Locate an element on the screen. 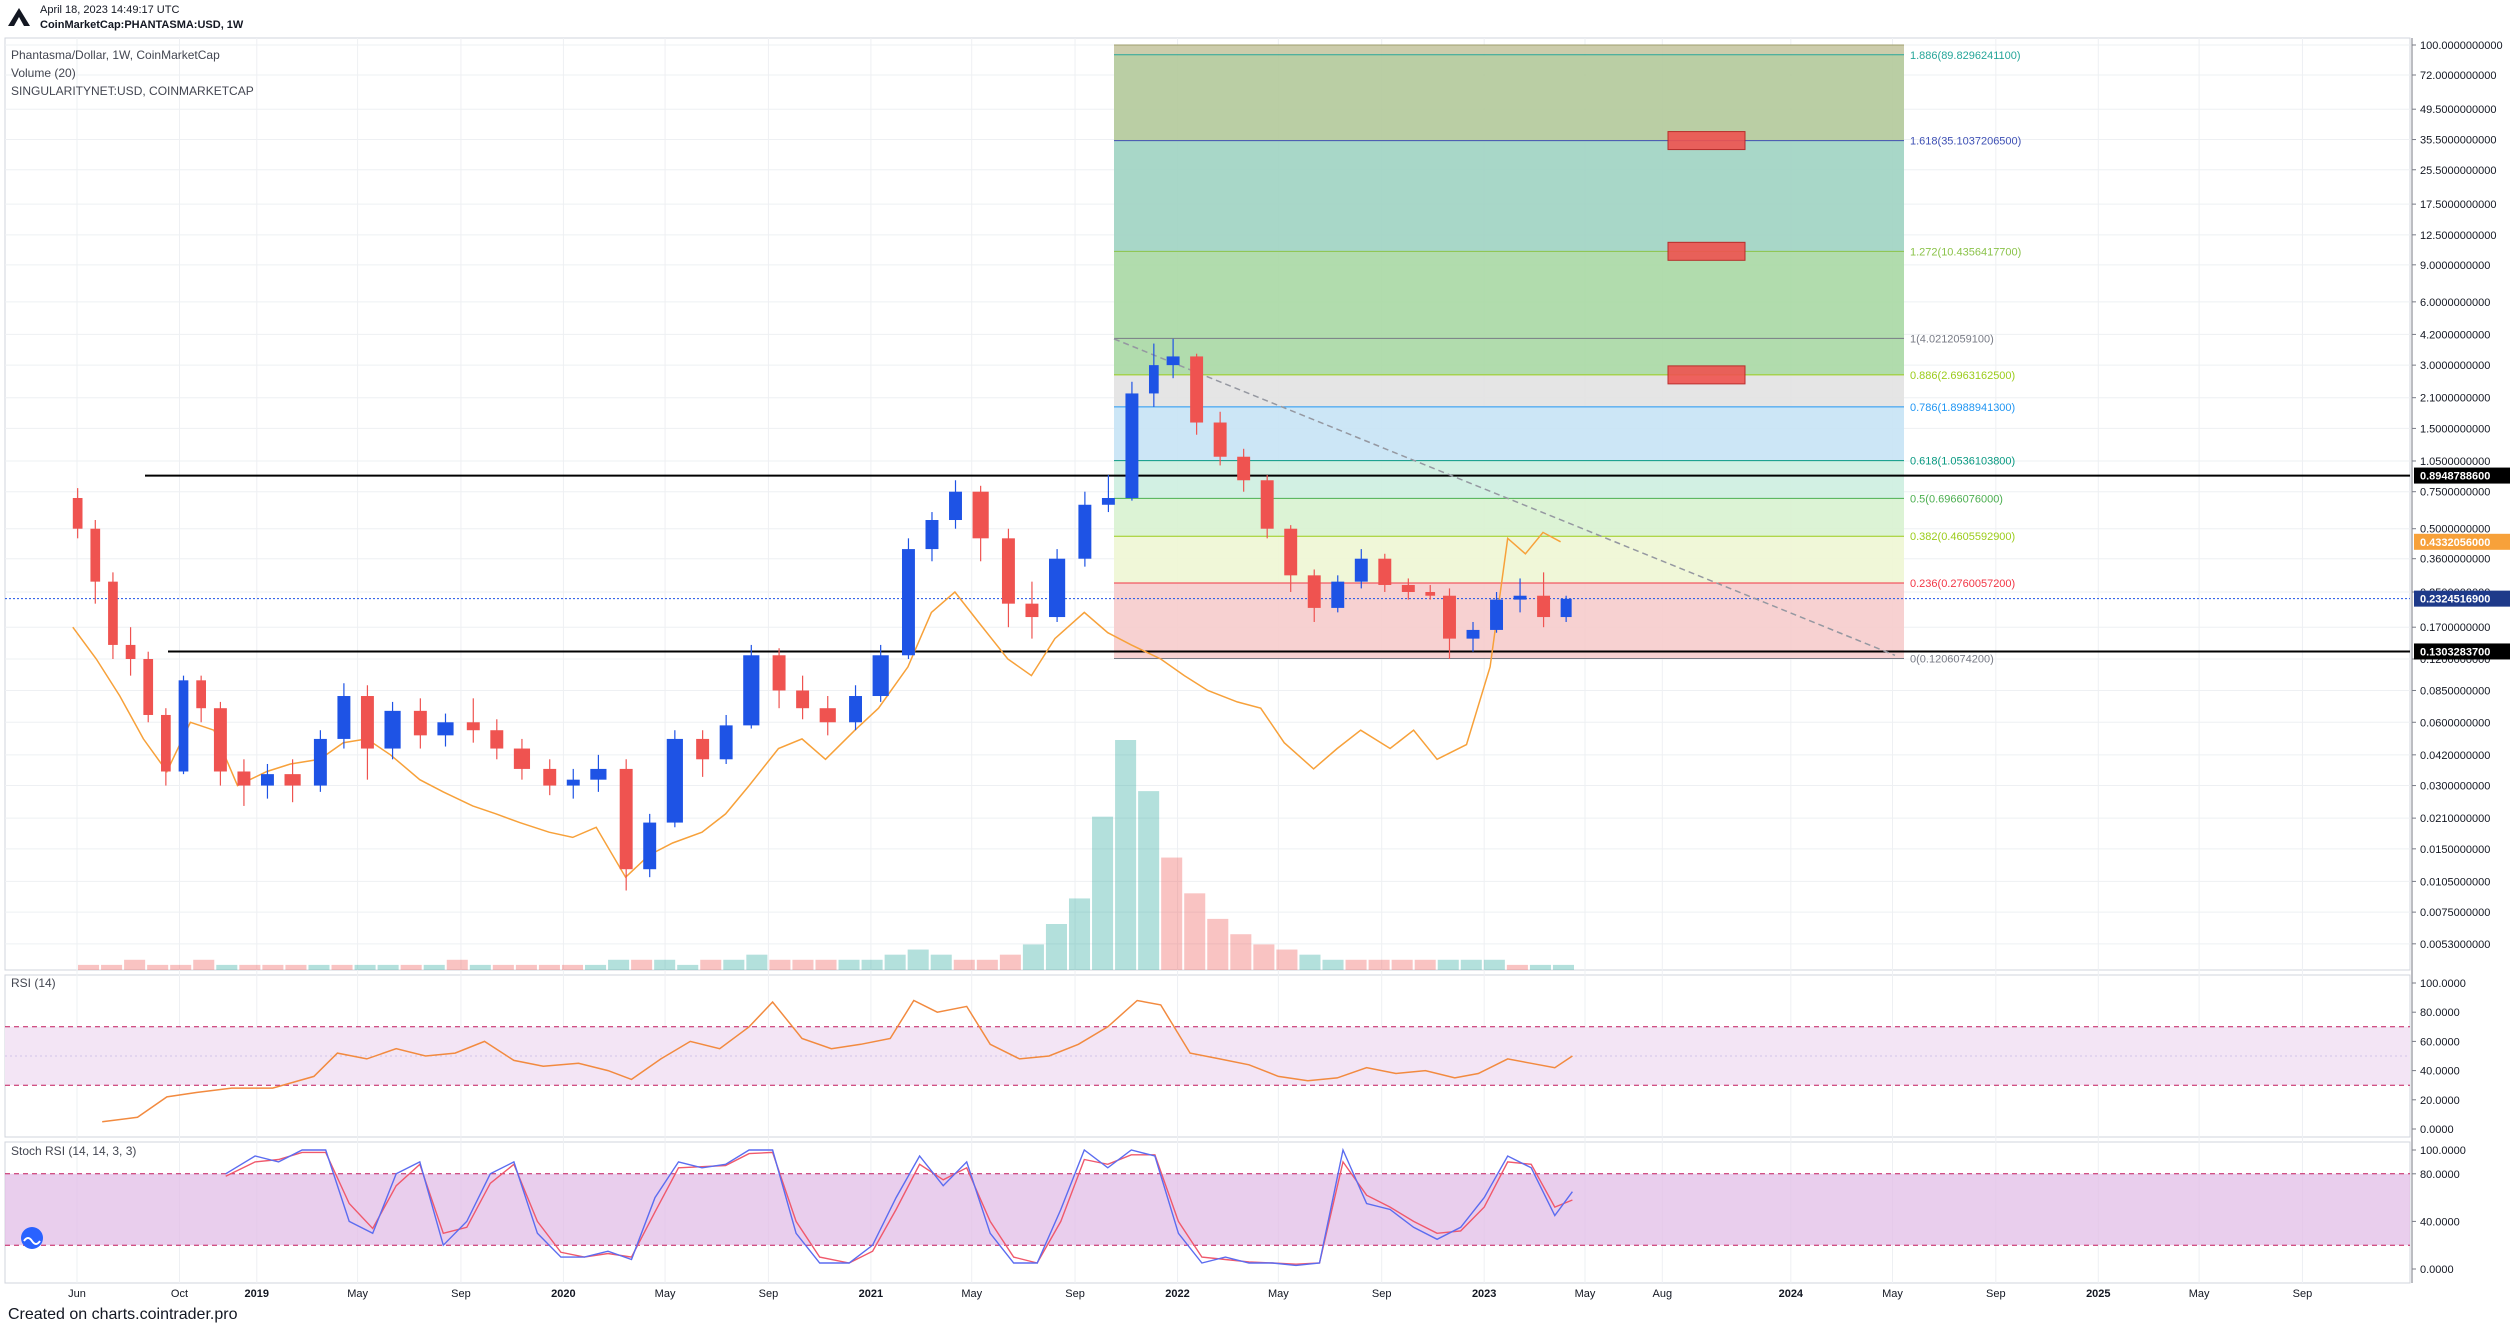 The image size is (2518, 1335). price-axis-label: 0.0150000000 is located at coordinates (2455, 850).